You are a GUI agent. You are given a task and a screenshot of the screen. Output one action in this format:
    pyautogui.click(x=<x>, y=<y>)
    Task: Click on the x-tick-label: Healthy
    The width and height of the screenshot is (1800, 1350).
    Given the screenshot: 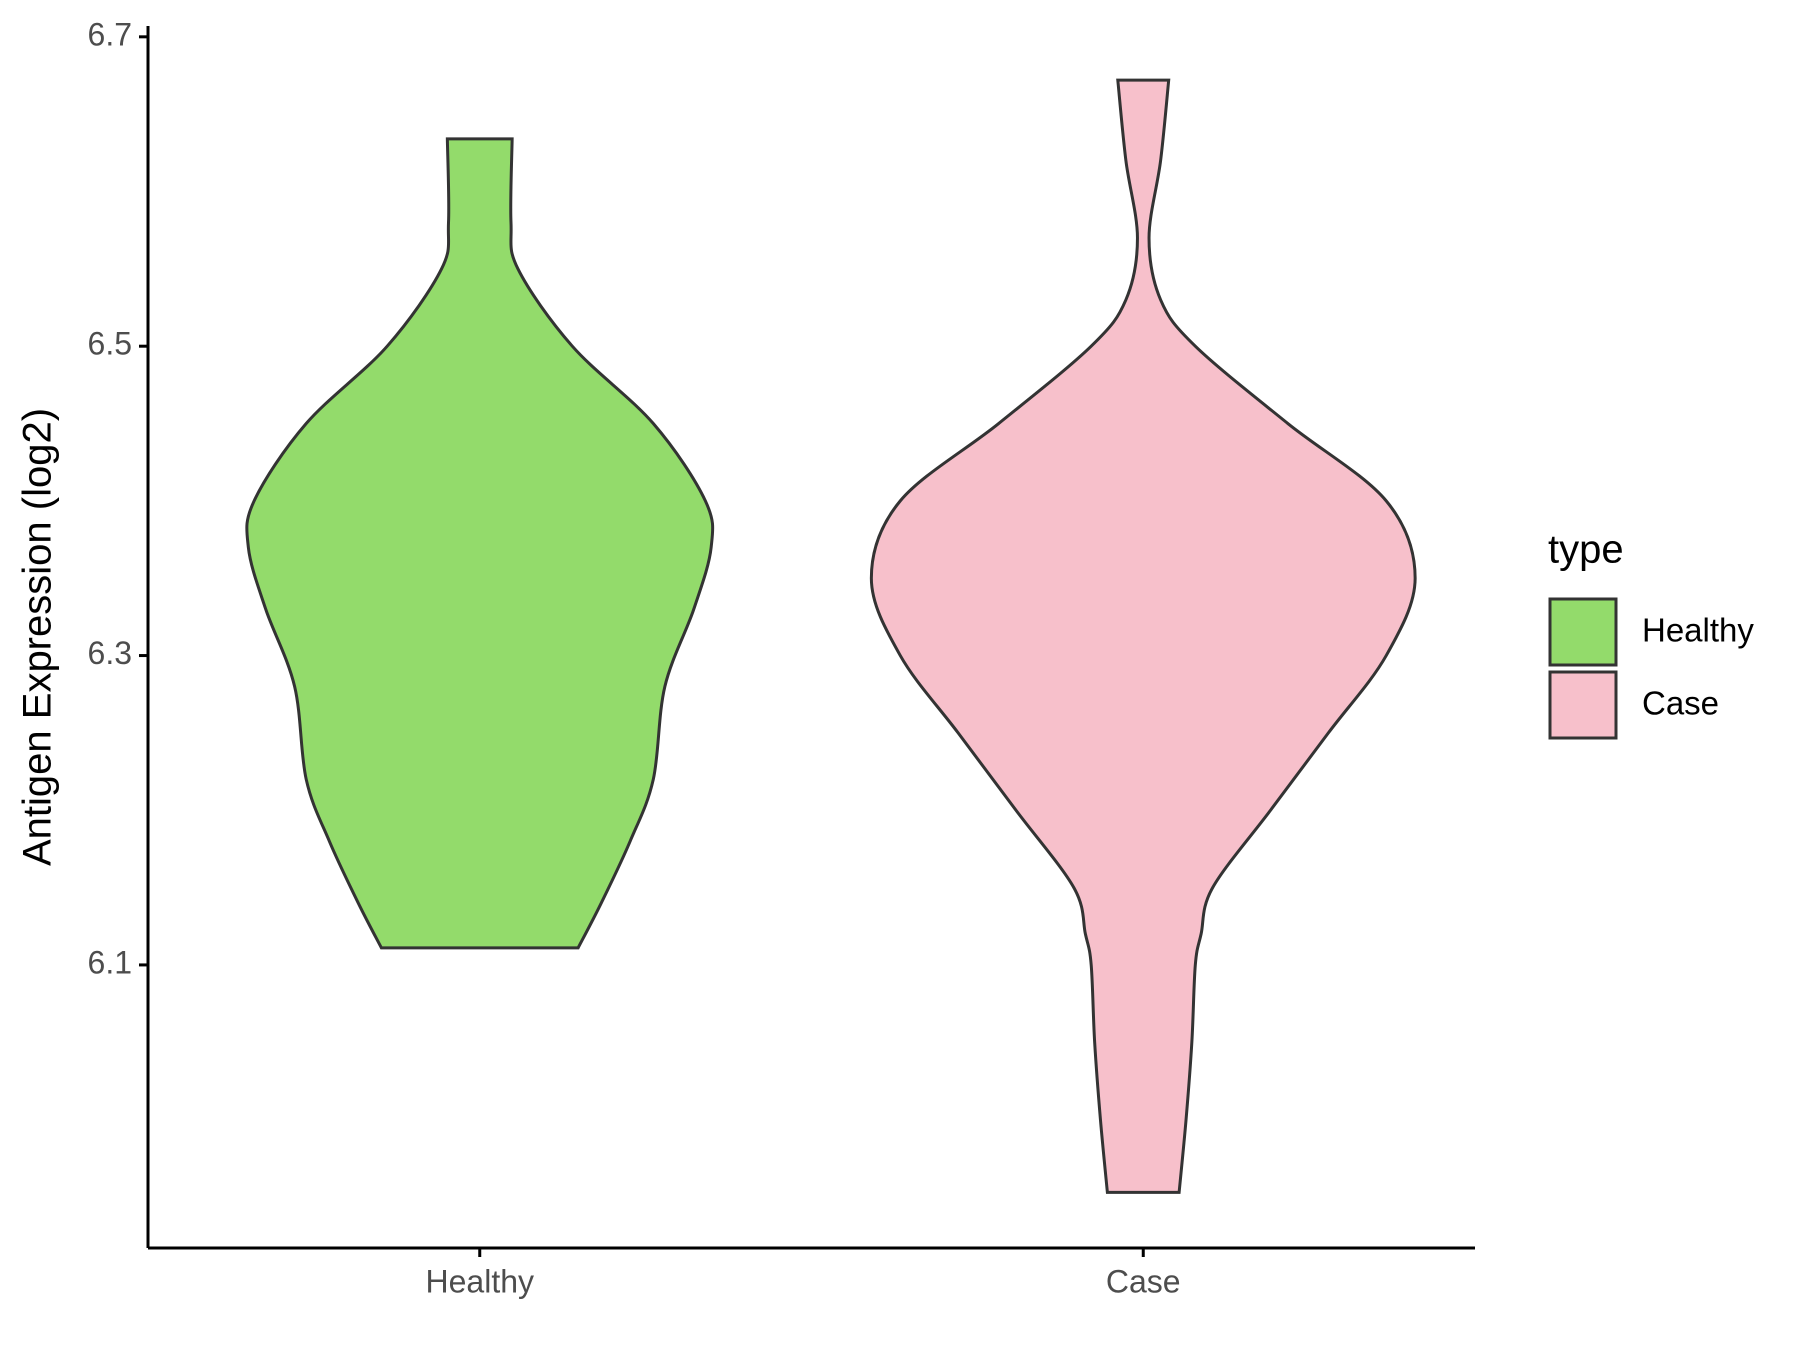 What is the action you would take?
    pyautogui.click(x=480, y=1281)
    